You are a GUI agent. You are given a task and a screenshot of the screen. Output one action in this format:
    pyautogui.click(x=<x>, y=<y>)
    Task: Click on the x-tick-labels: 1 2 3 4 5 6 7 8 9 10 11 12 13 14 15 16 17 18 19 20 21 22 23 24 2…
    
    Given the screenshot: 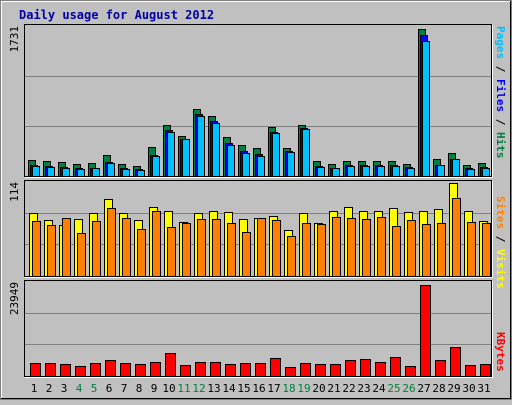 What is the action you would take?
    pyautogui.click(x=261, y=388)
    